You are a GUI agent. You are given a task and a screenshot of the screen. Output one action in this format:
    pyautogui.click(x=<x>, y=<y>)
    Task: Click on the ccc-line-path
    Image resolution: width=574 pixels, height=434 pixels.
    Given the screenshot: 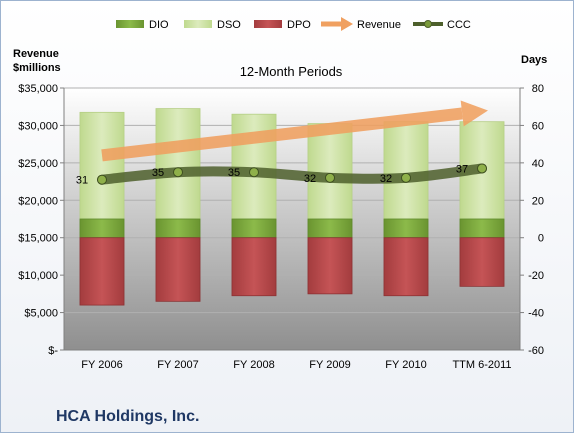 What is the action you would take?
    pyautogui.click(x=292, y=174)
    